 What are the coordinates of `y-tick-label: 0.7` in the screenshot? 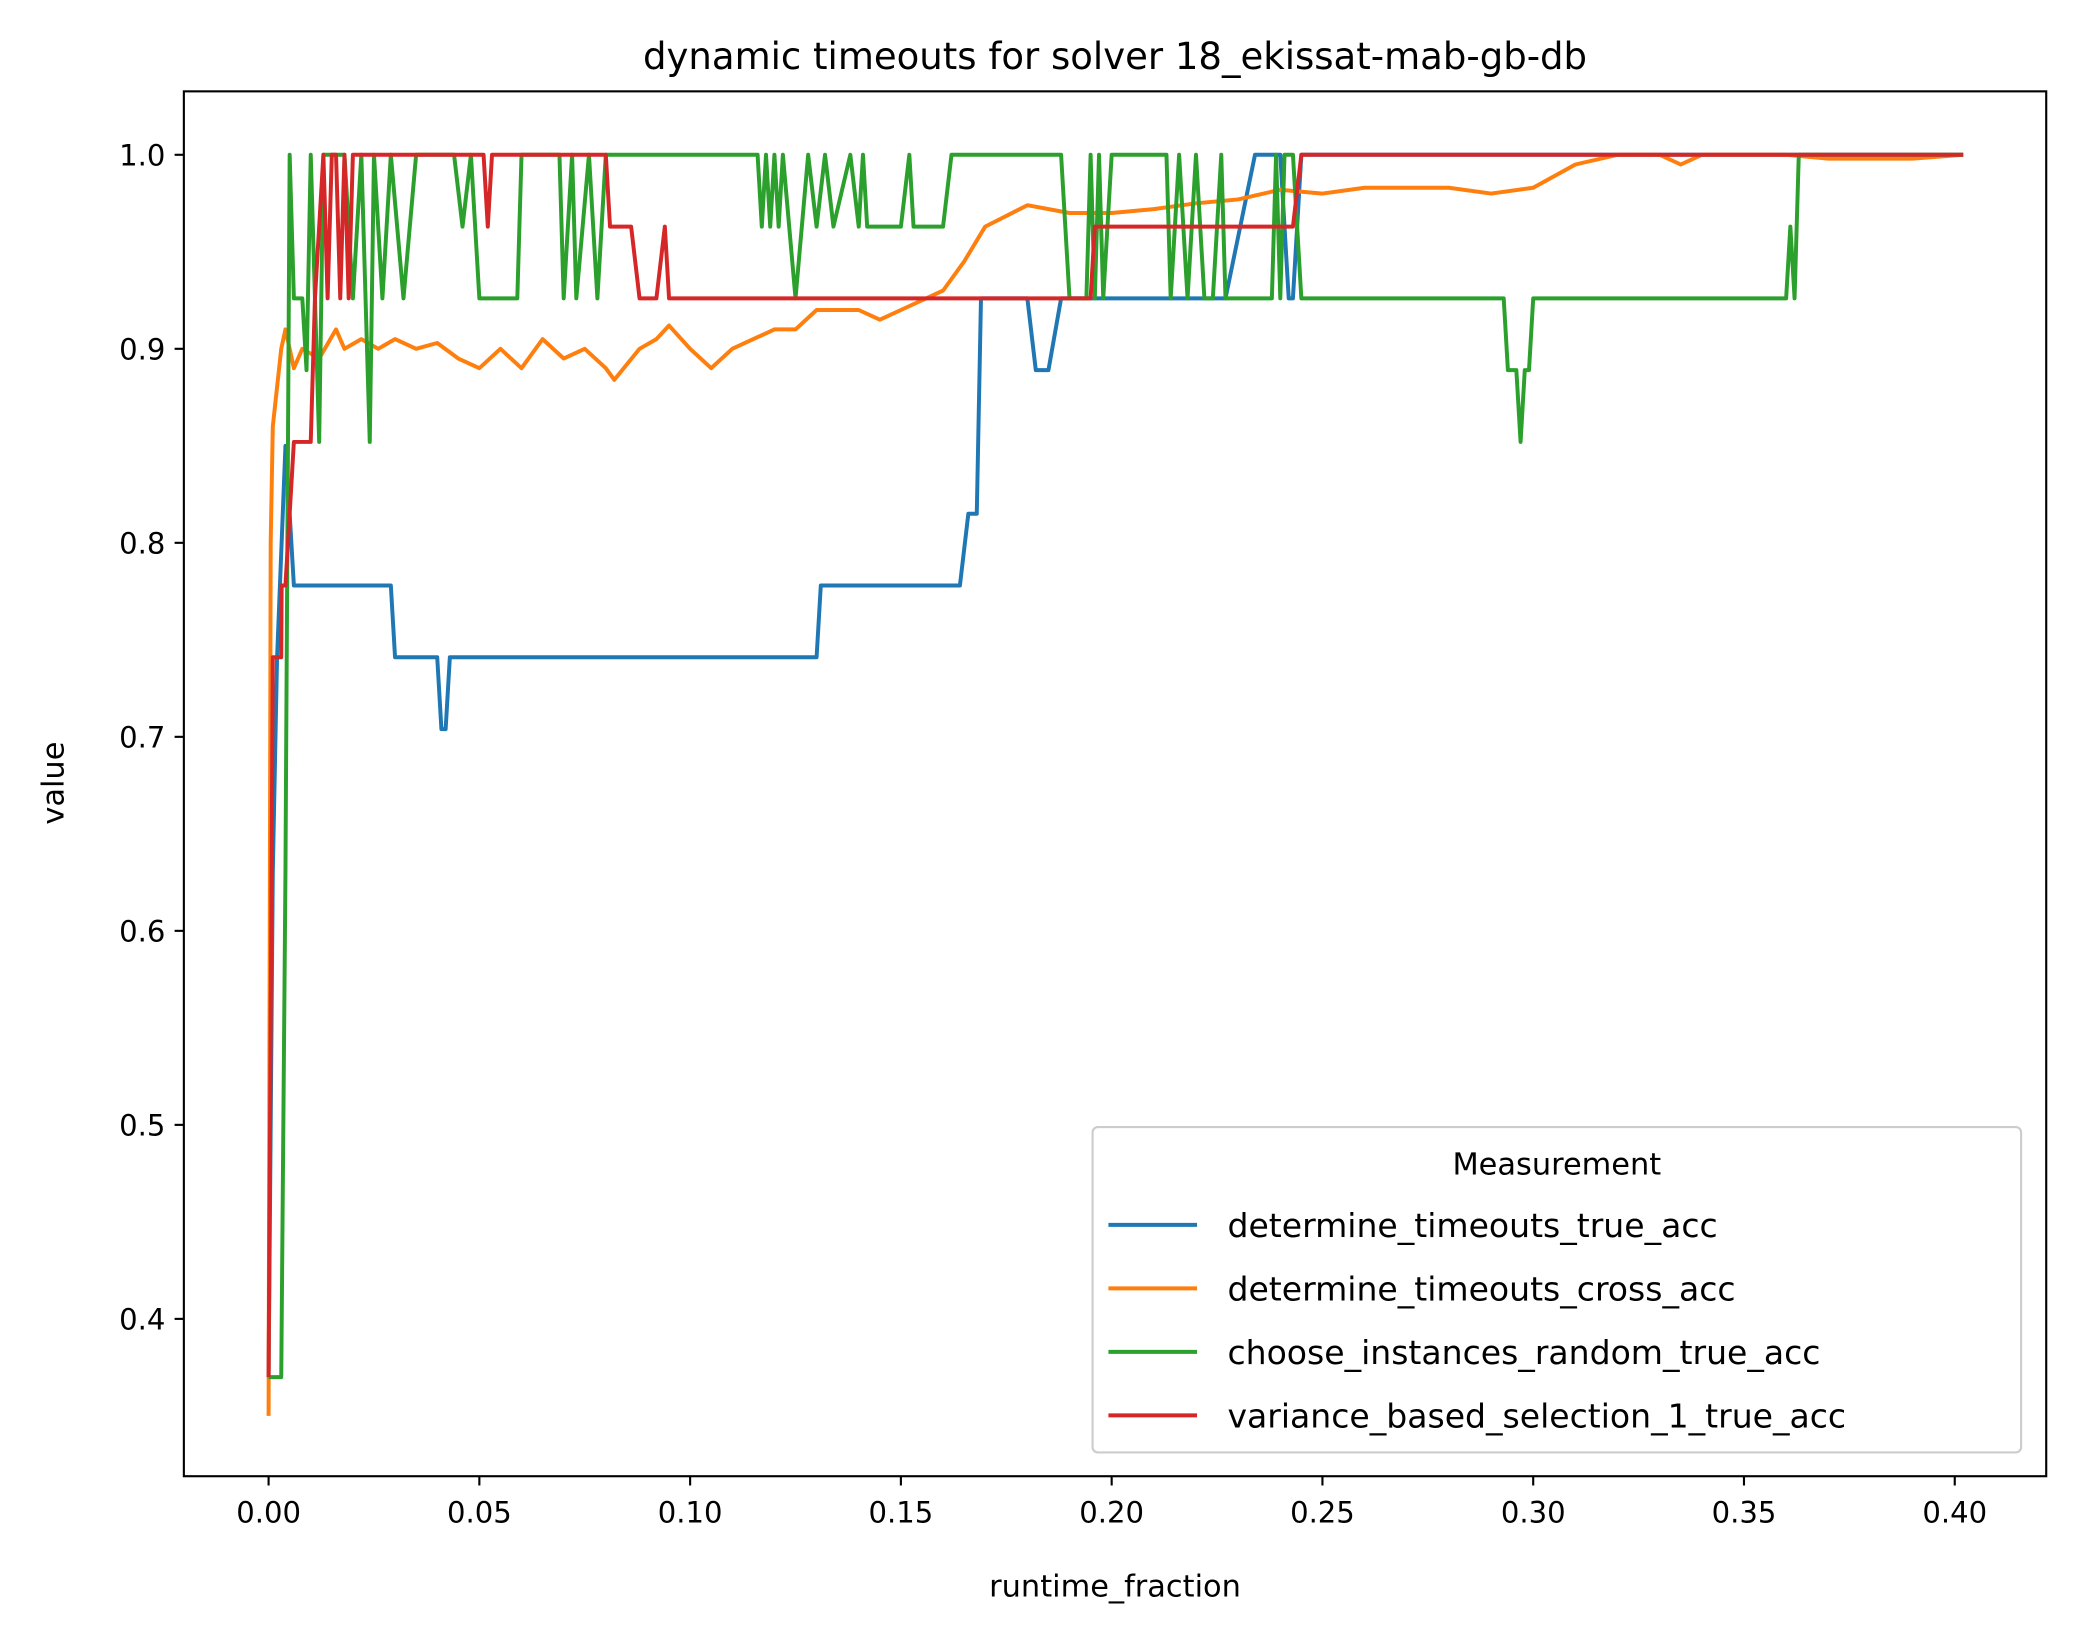 It's located at (142, 737).